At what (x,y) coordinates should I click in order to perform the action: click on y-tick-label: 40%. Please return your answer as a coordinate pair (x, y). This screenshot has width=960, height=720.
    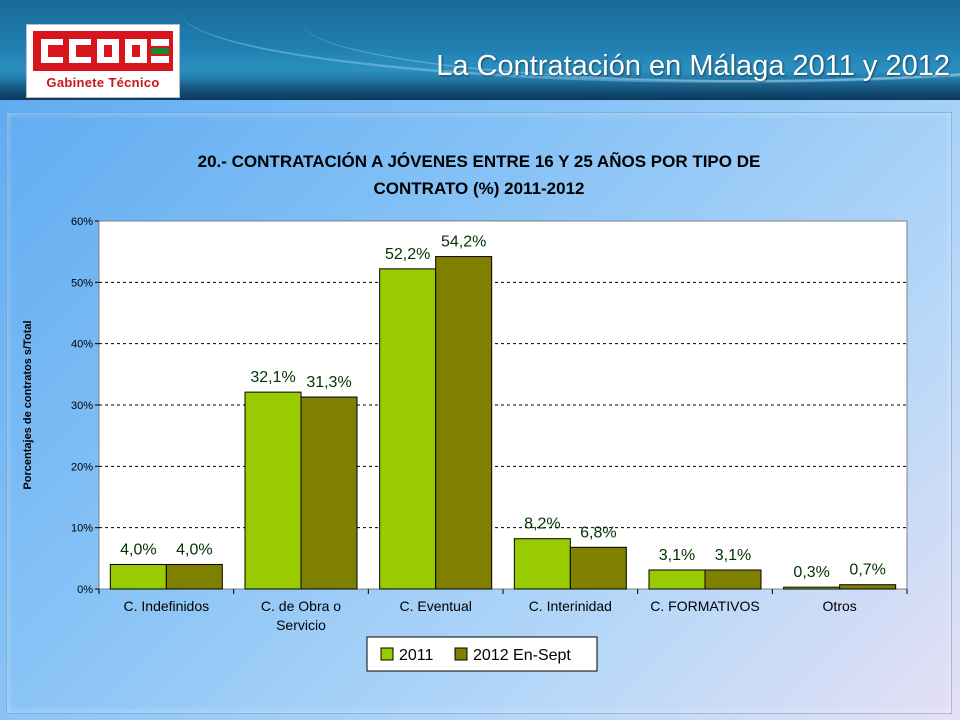
    Looking at the image, I should click on (82, 345).